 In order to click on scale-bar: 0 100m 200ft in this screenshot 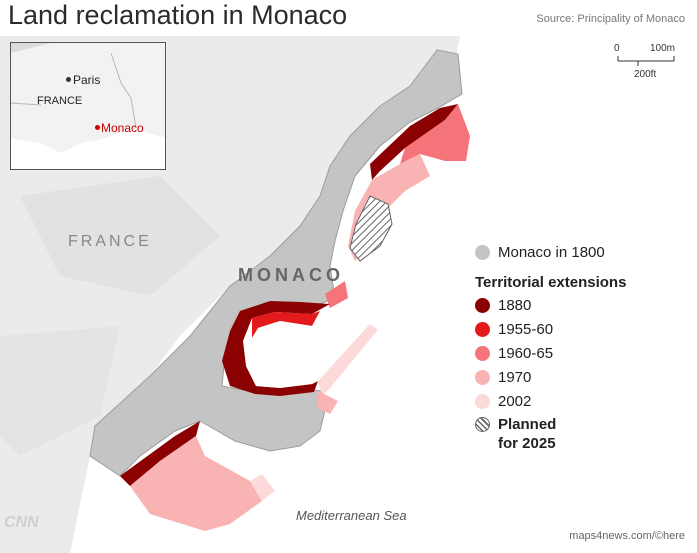, I will do `click(647, 63)`.